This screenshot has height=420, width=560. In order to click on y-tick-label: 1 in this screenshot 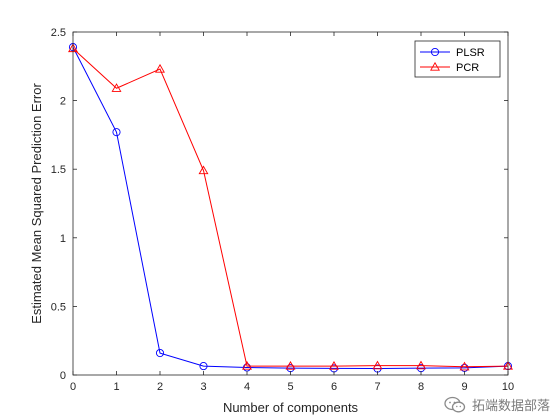, I will do `click(63, 239)`.